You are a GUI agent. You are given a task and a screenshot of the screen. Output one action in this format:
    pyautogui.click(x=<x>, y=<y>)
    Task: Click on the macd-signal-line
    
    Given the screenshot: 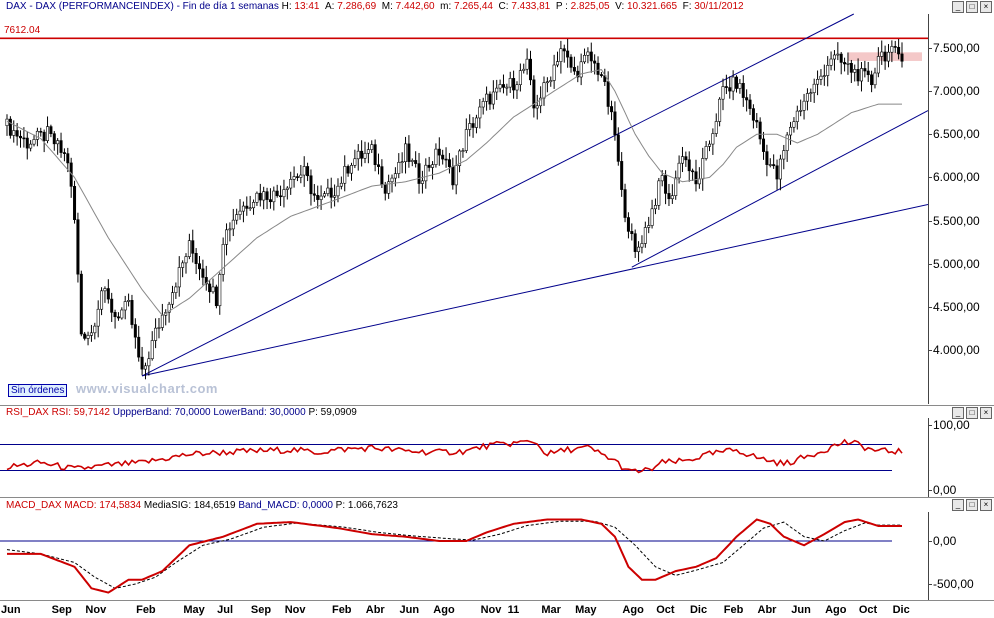 What is the action you would take?
    pyautogui.click(x=454, y=554)
    